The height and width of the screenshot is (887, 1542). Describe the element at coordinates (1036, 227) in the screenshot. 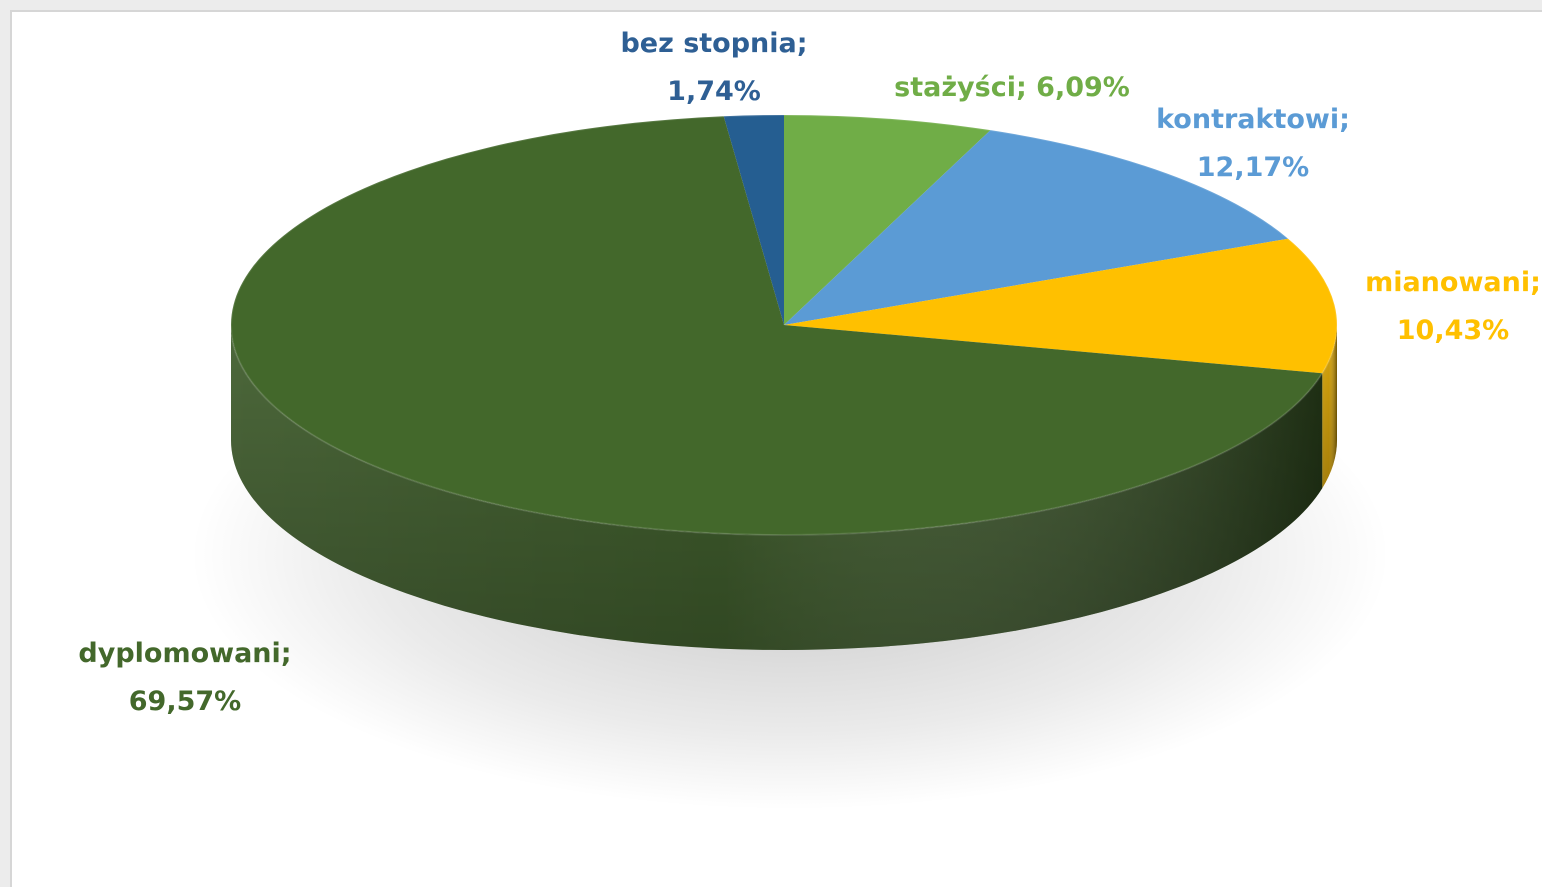

I see `pie-slice-kontraktowi` at that location.